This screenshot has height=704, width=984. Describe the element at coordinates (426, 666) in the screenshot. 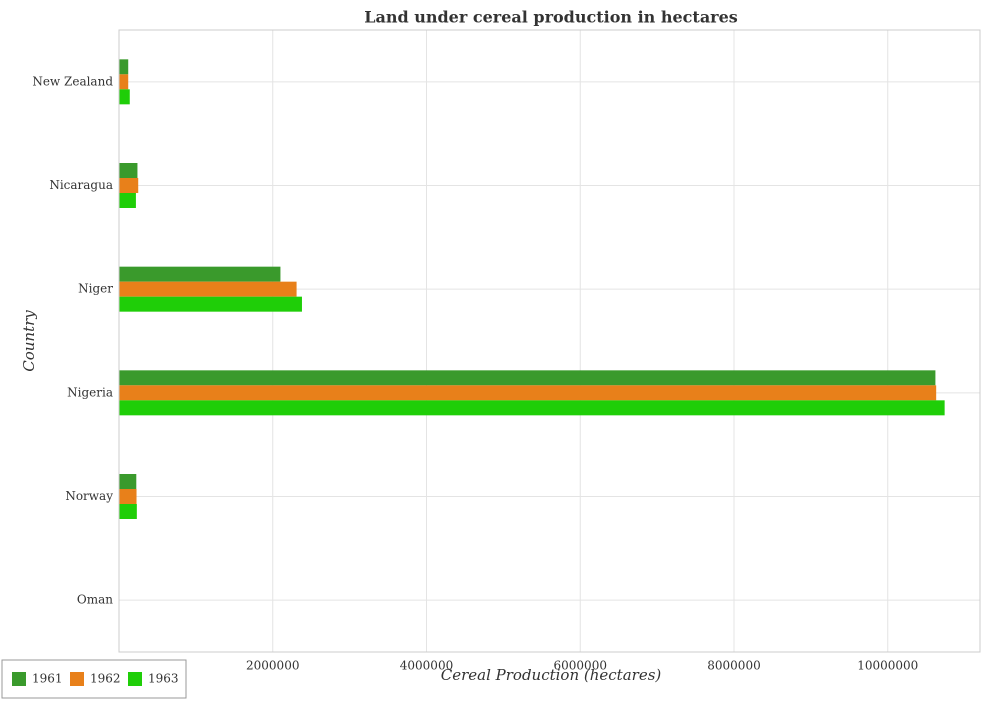

I see `x-tick-label: 4000000` at that location.